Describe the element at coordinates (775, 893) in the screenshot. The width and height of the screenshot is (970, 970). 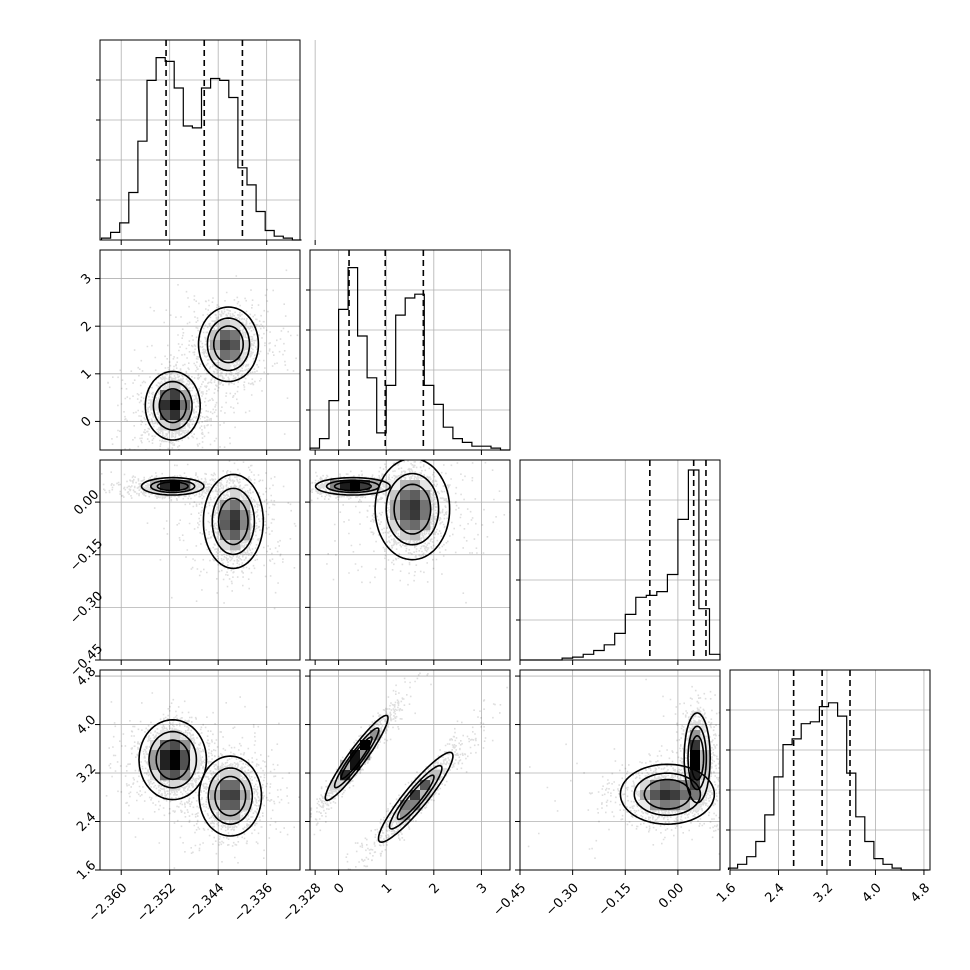
I see `x-tick-label: 2.4` at that location.